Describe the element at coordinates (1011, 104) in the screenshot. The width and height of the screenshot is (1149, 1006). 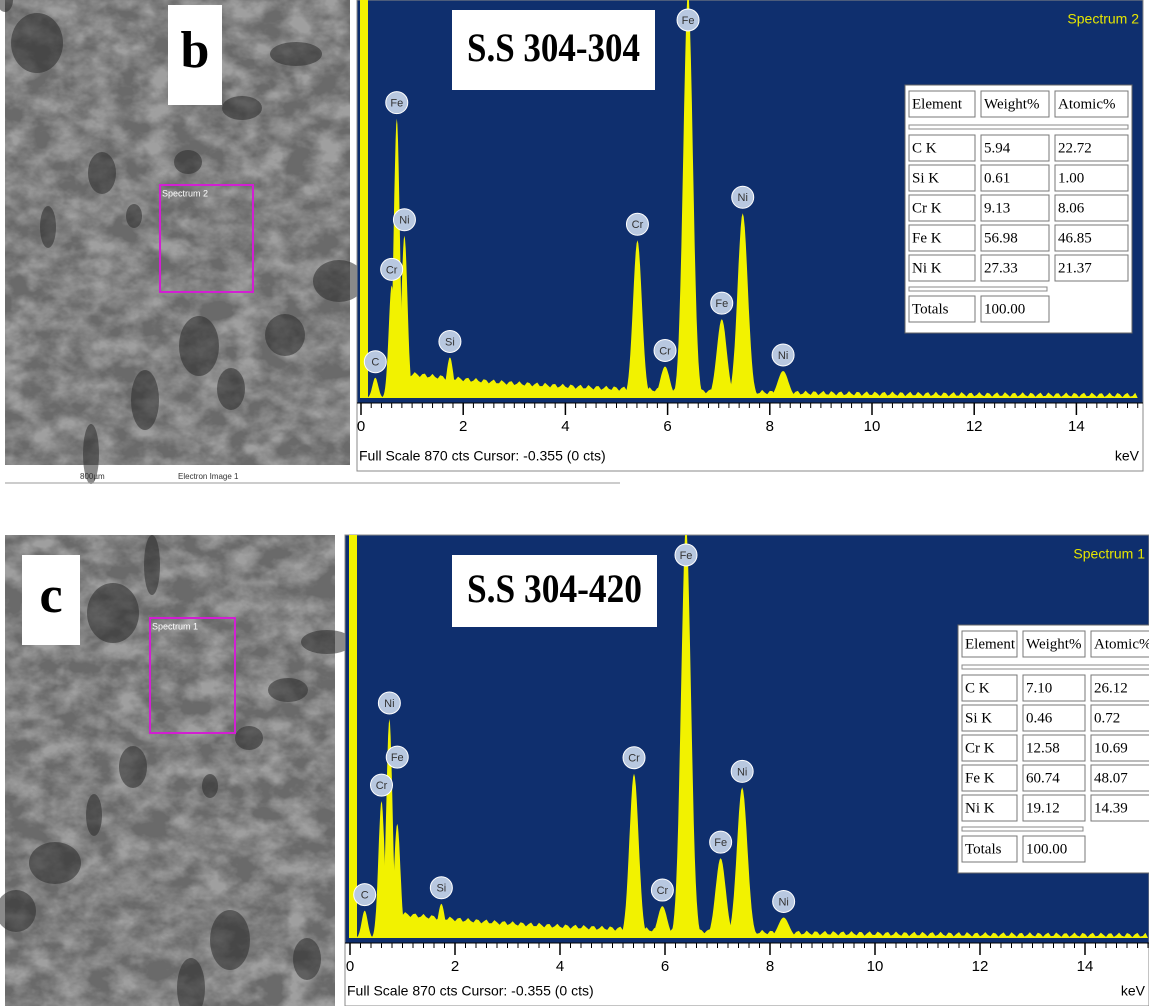
I see `table-text: Weight%` at that location.